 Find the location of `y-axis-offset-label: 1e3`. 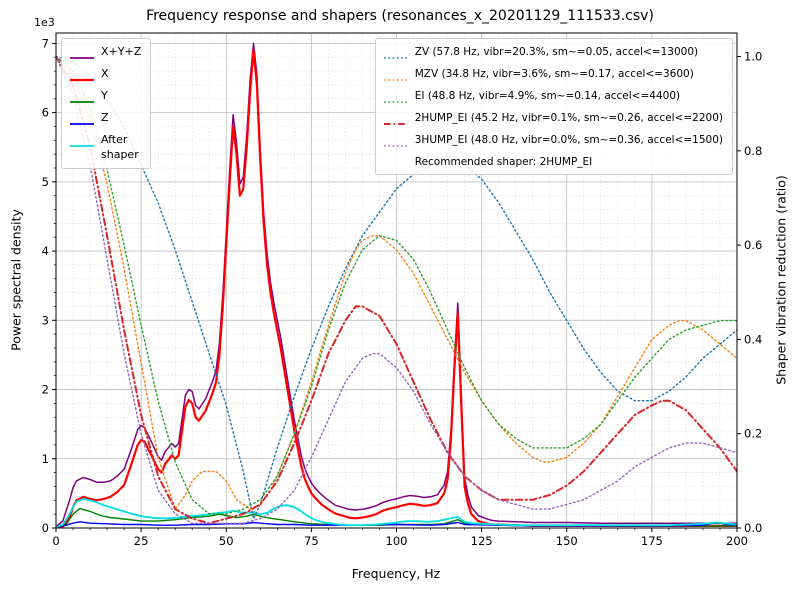

y-axis-offset-label: 1e3 is located at coordinates (44, 22).